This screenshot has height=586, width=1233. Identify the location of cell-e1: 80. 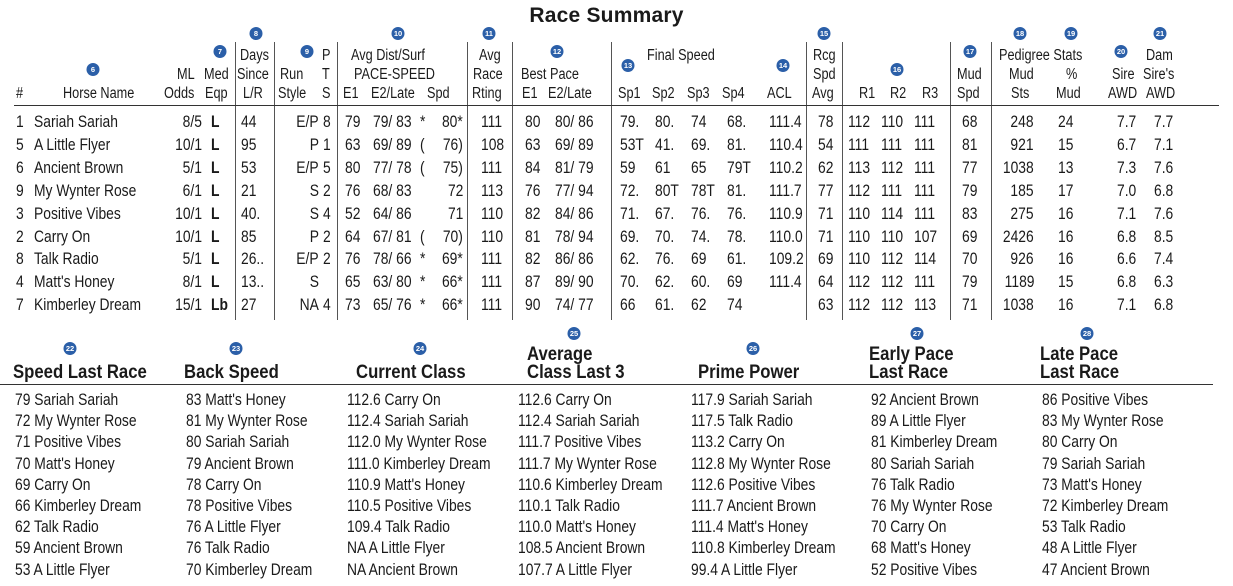
(353, 167).